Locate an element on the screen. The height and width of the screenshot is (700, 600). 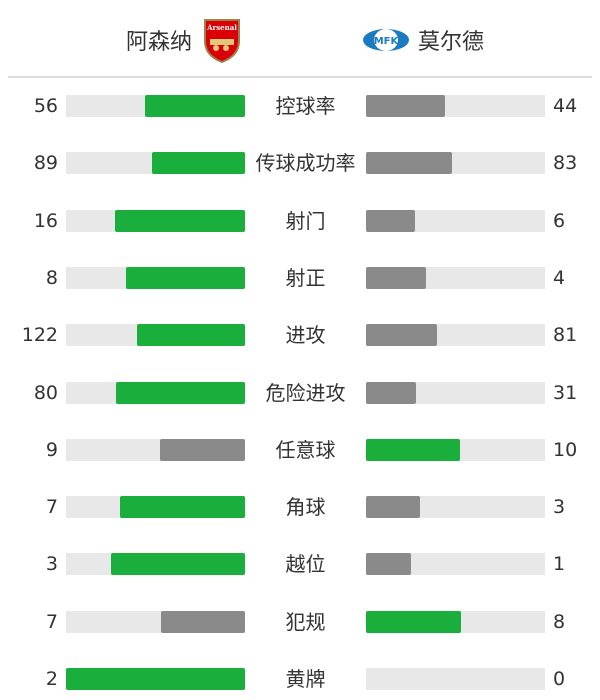
away-value: 8 is located at coordinates (559, 621).